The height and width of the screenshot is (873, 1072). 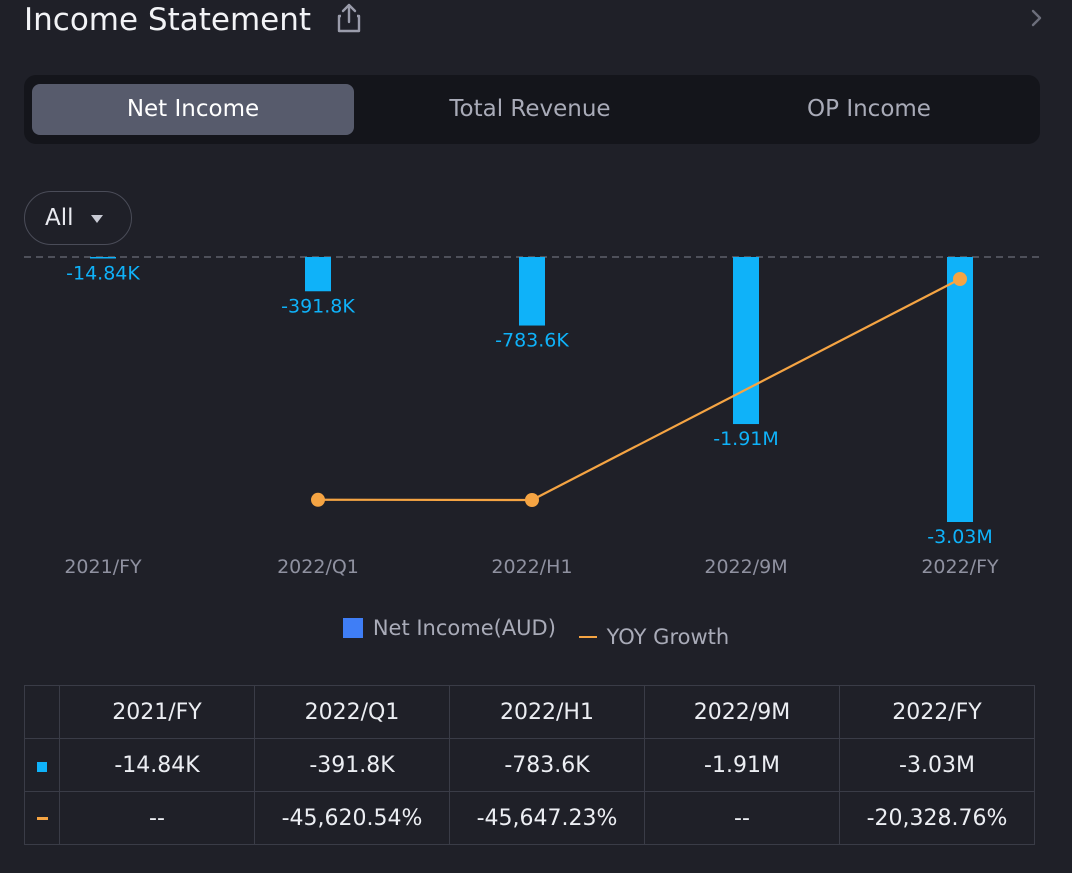 What do you see at coordinates (937, 765) in the screenshot?
I see `table-cell: -3.03M` at bounding box center [937, 765].